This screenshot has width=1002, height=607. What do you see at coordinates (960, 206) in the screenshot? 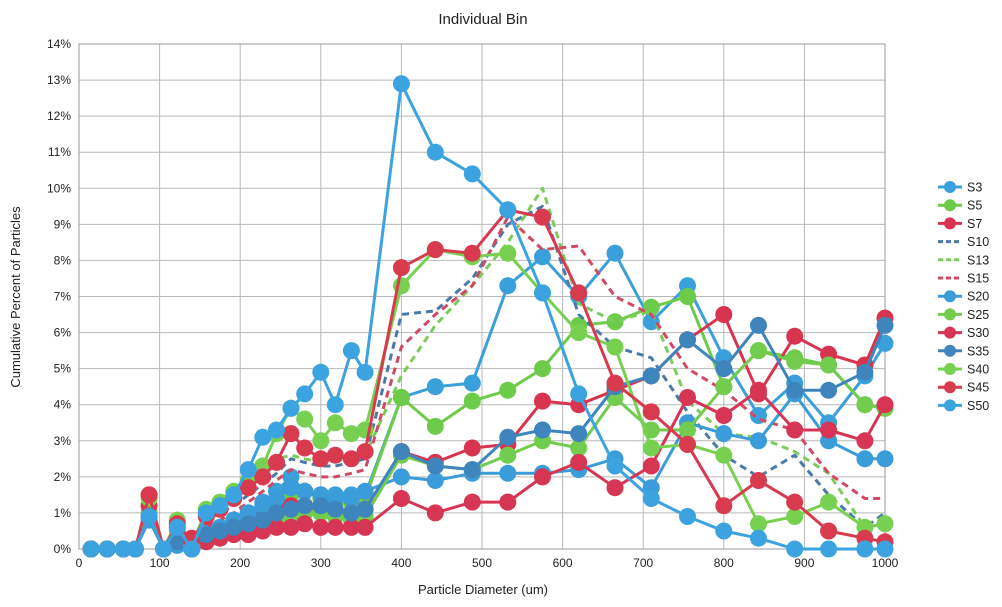
I see `legend-item: S5` at bounding box center [960, 206].